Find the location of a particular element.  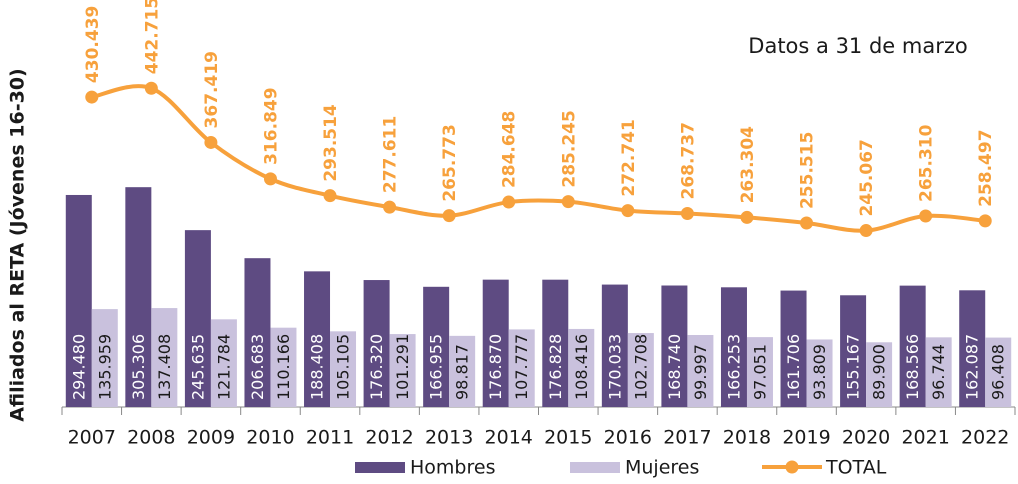

bar-value-label: 98.817 is located at coordinates (462, 372).